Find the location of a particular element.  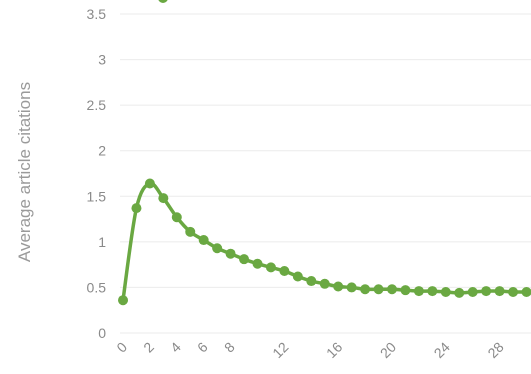

y-tick-label: 2 is located at coordinates (102, 151).